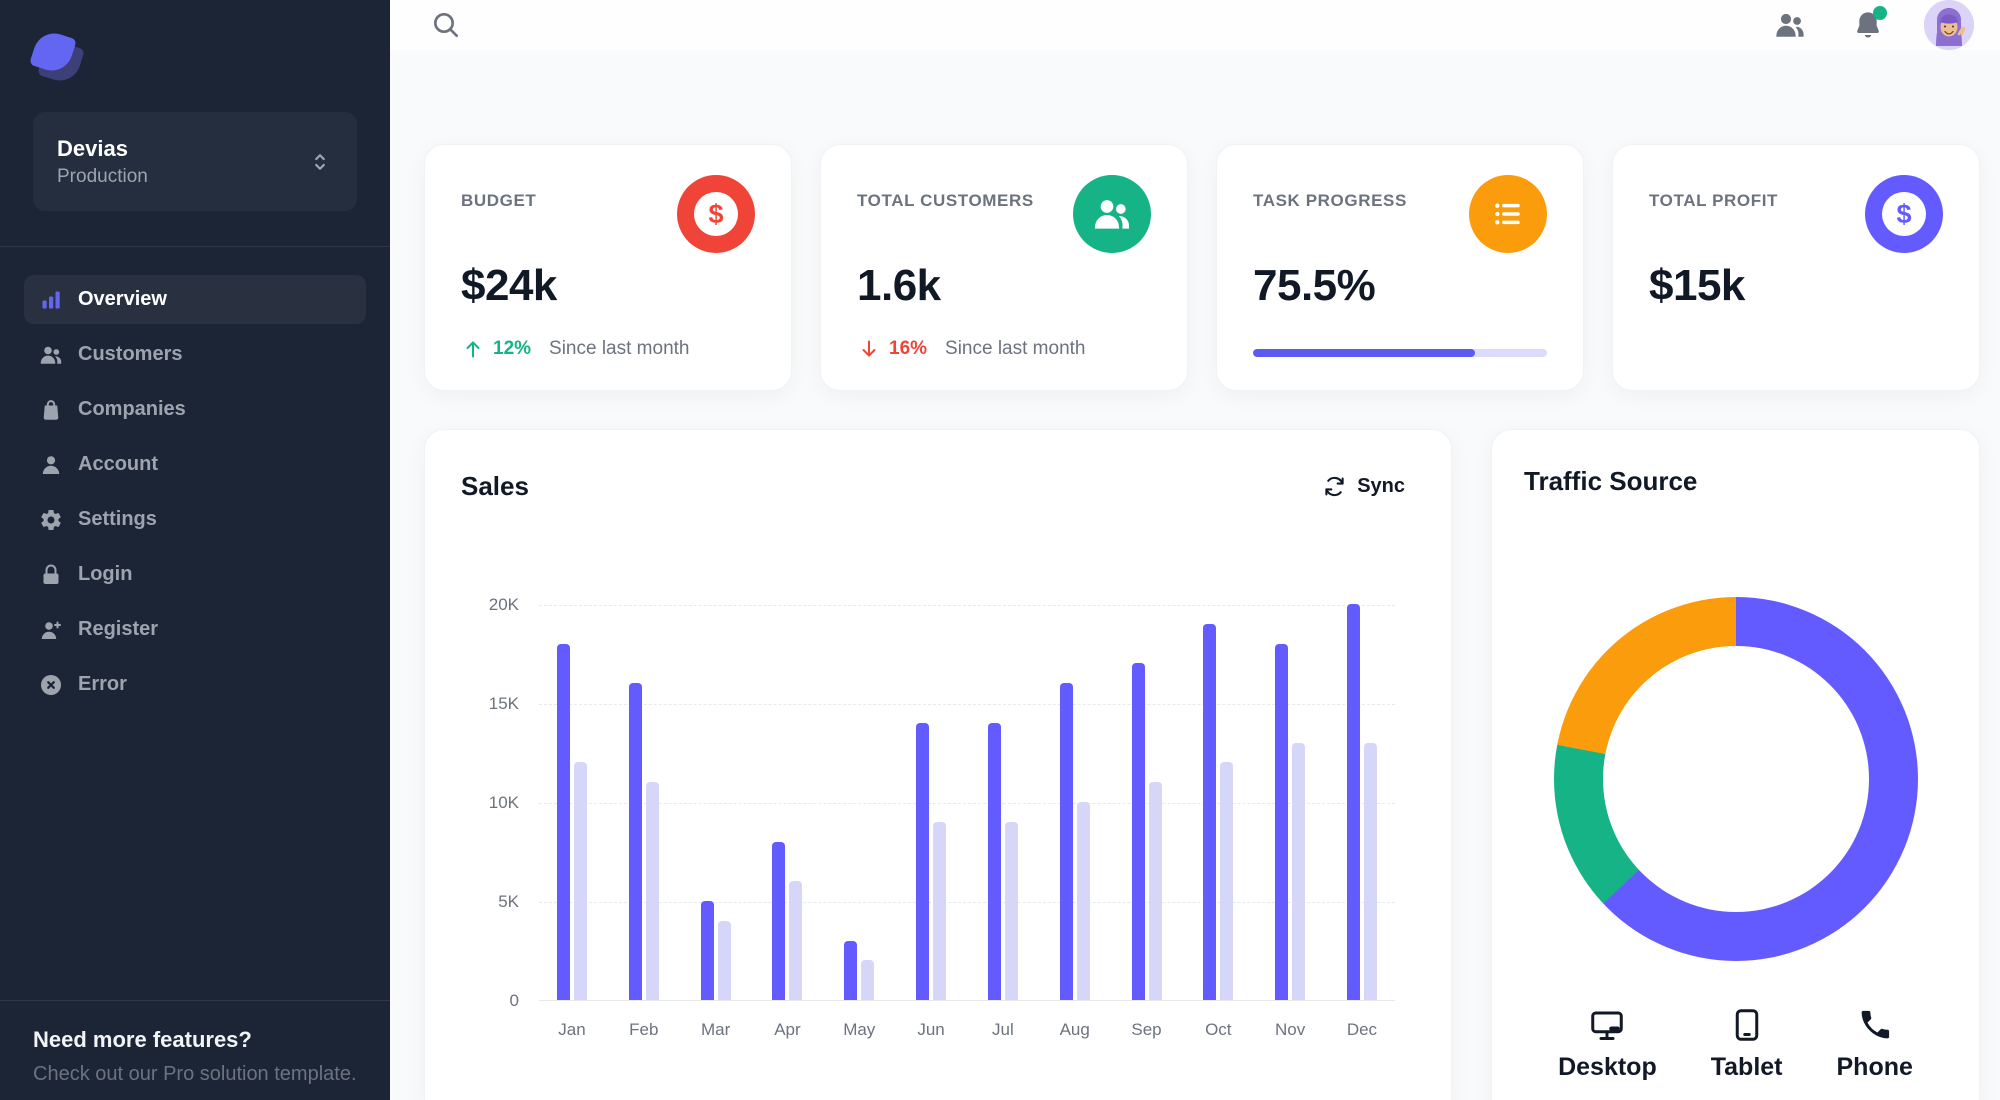 The image size is (2000, 1100). Describe the element at coordinates (195, 161) in the screenshot. I see `workspace-selector: Devias Production` at that location.